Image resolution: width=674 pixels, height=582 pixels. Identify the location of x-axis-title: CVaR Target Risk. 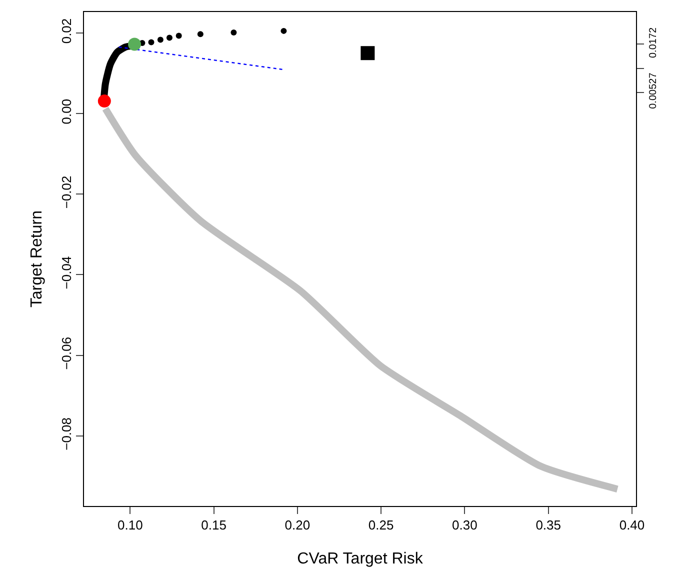
(360, 559).